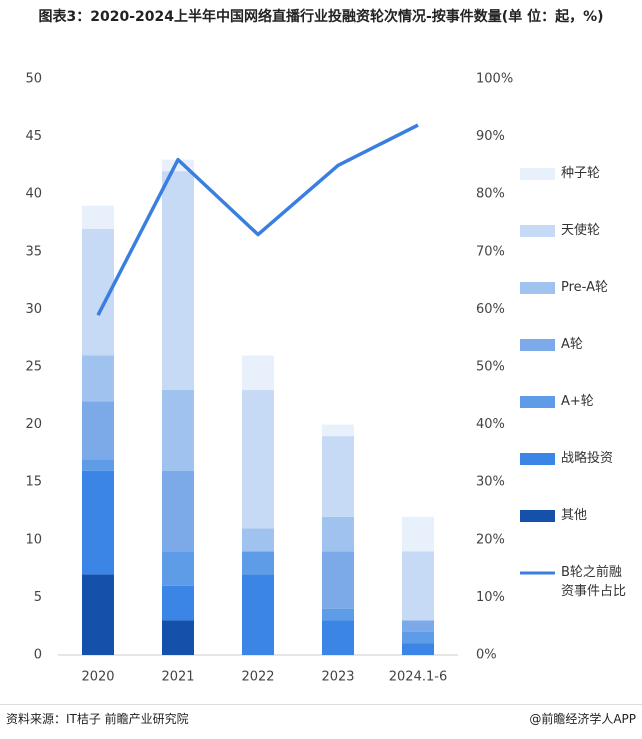  Describe the element at coordinates (490, 194) in the screenshot. I see `y2-tick-label: 80%` at that location.